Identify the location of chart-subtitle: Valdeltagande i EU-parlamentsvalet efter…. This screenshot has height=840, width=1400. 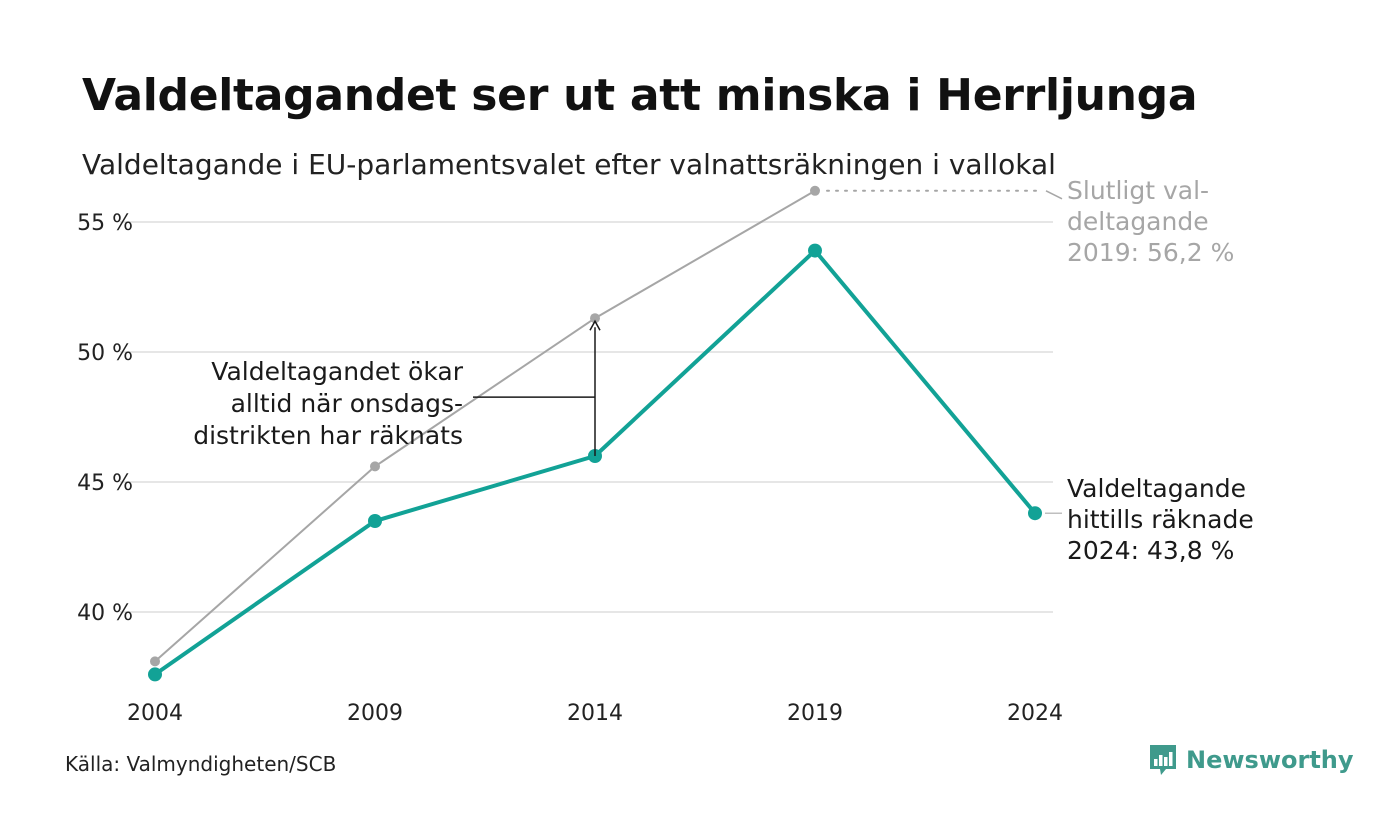
(569, 164).